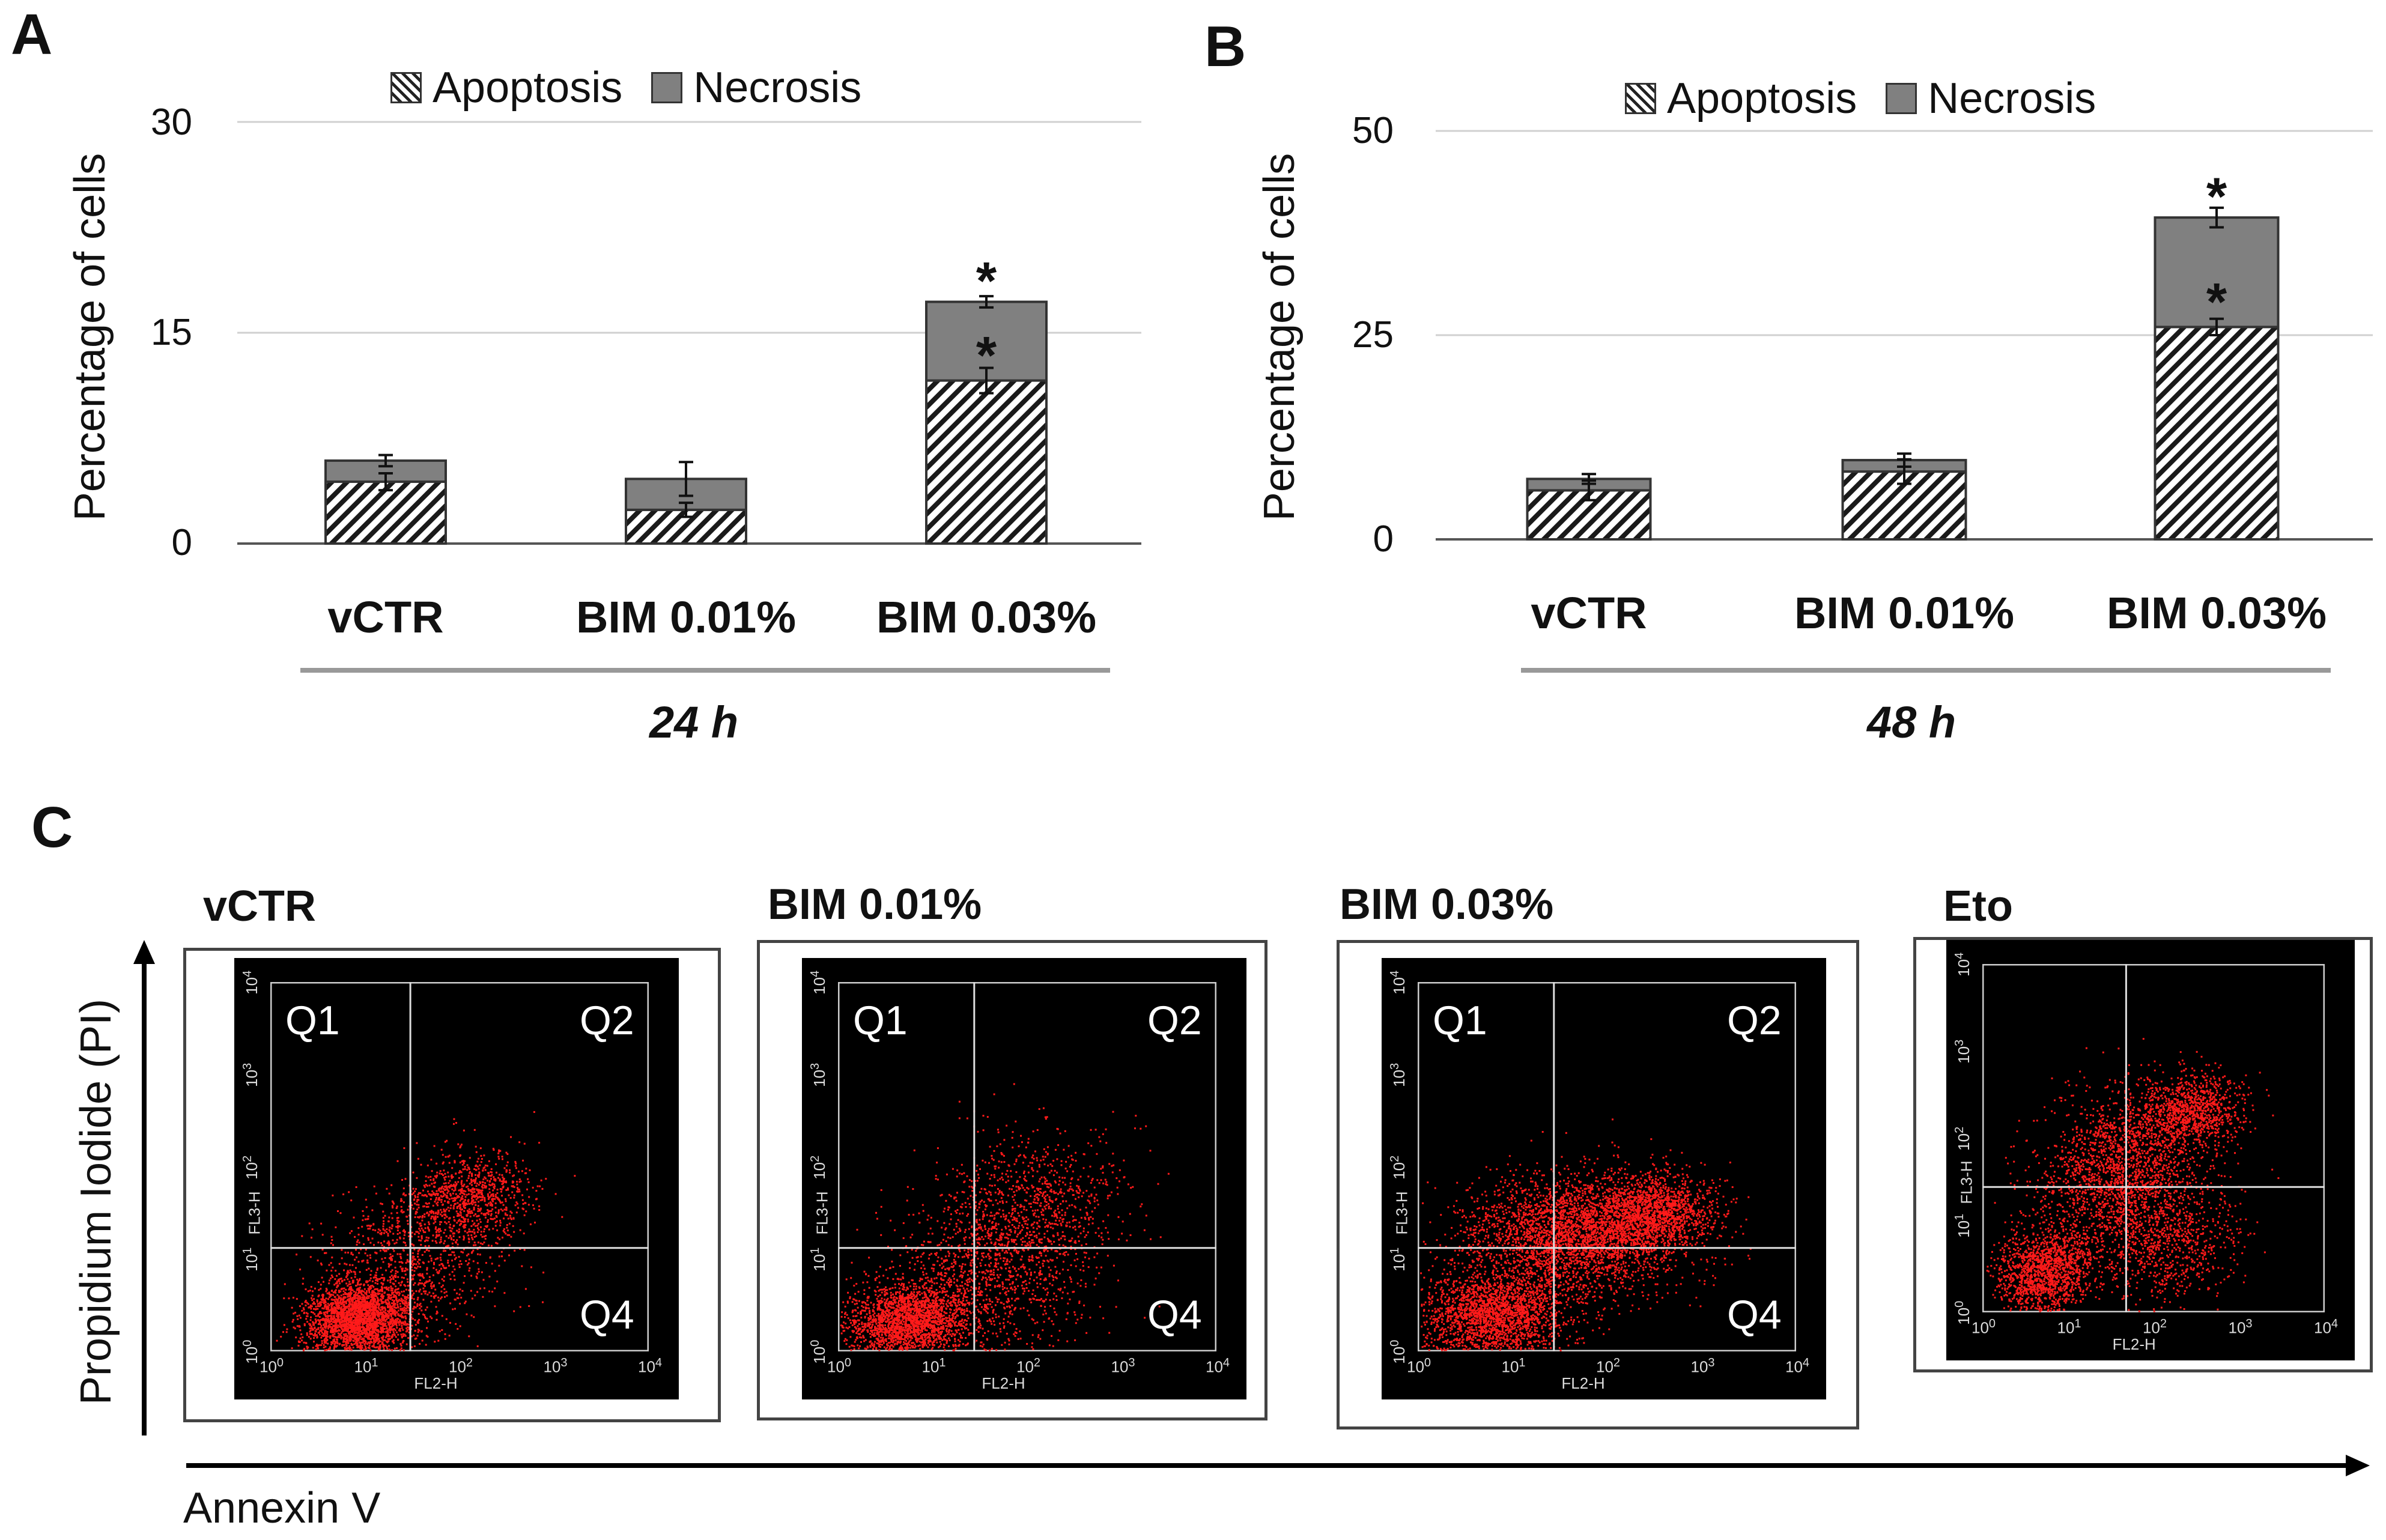 The image size is (2386, 1540). Describe the element at coordinates (1904, 613) in the screenshot. I see `category-label-b-1: BIM 0.01%` at that location.